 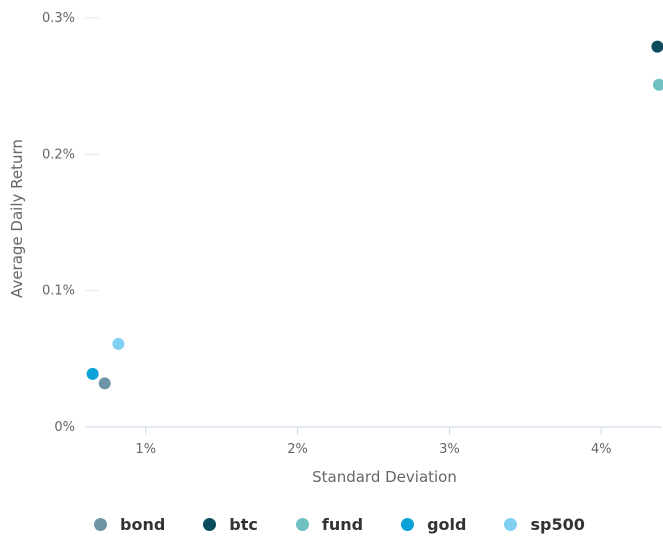 What do you see at coordinates (64, 427) in the screenshot?
I see `y-tick-label: 0%` at bounding box center [64, 427].